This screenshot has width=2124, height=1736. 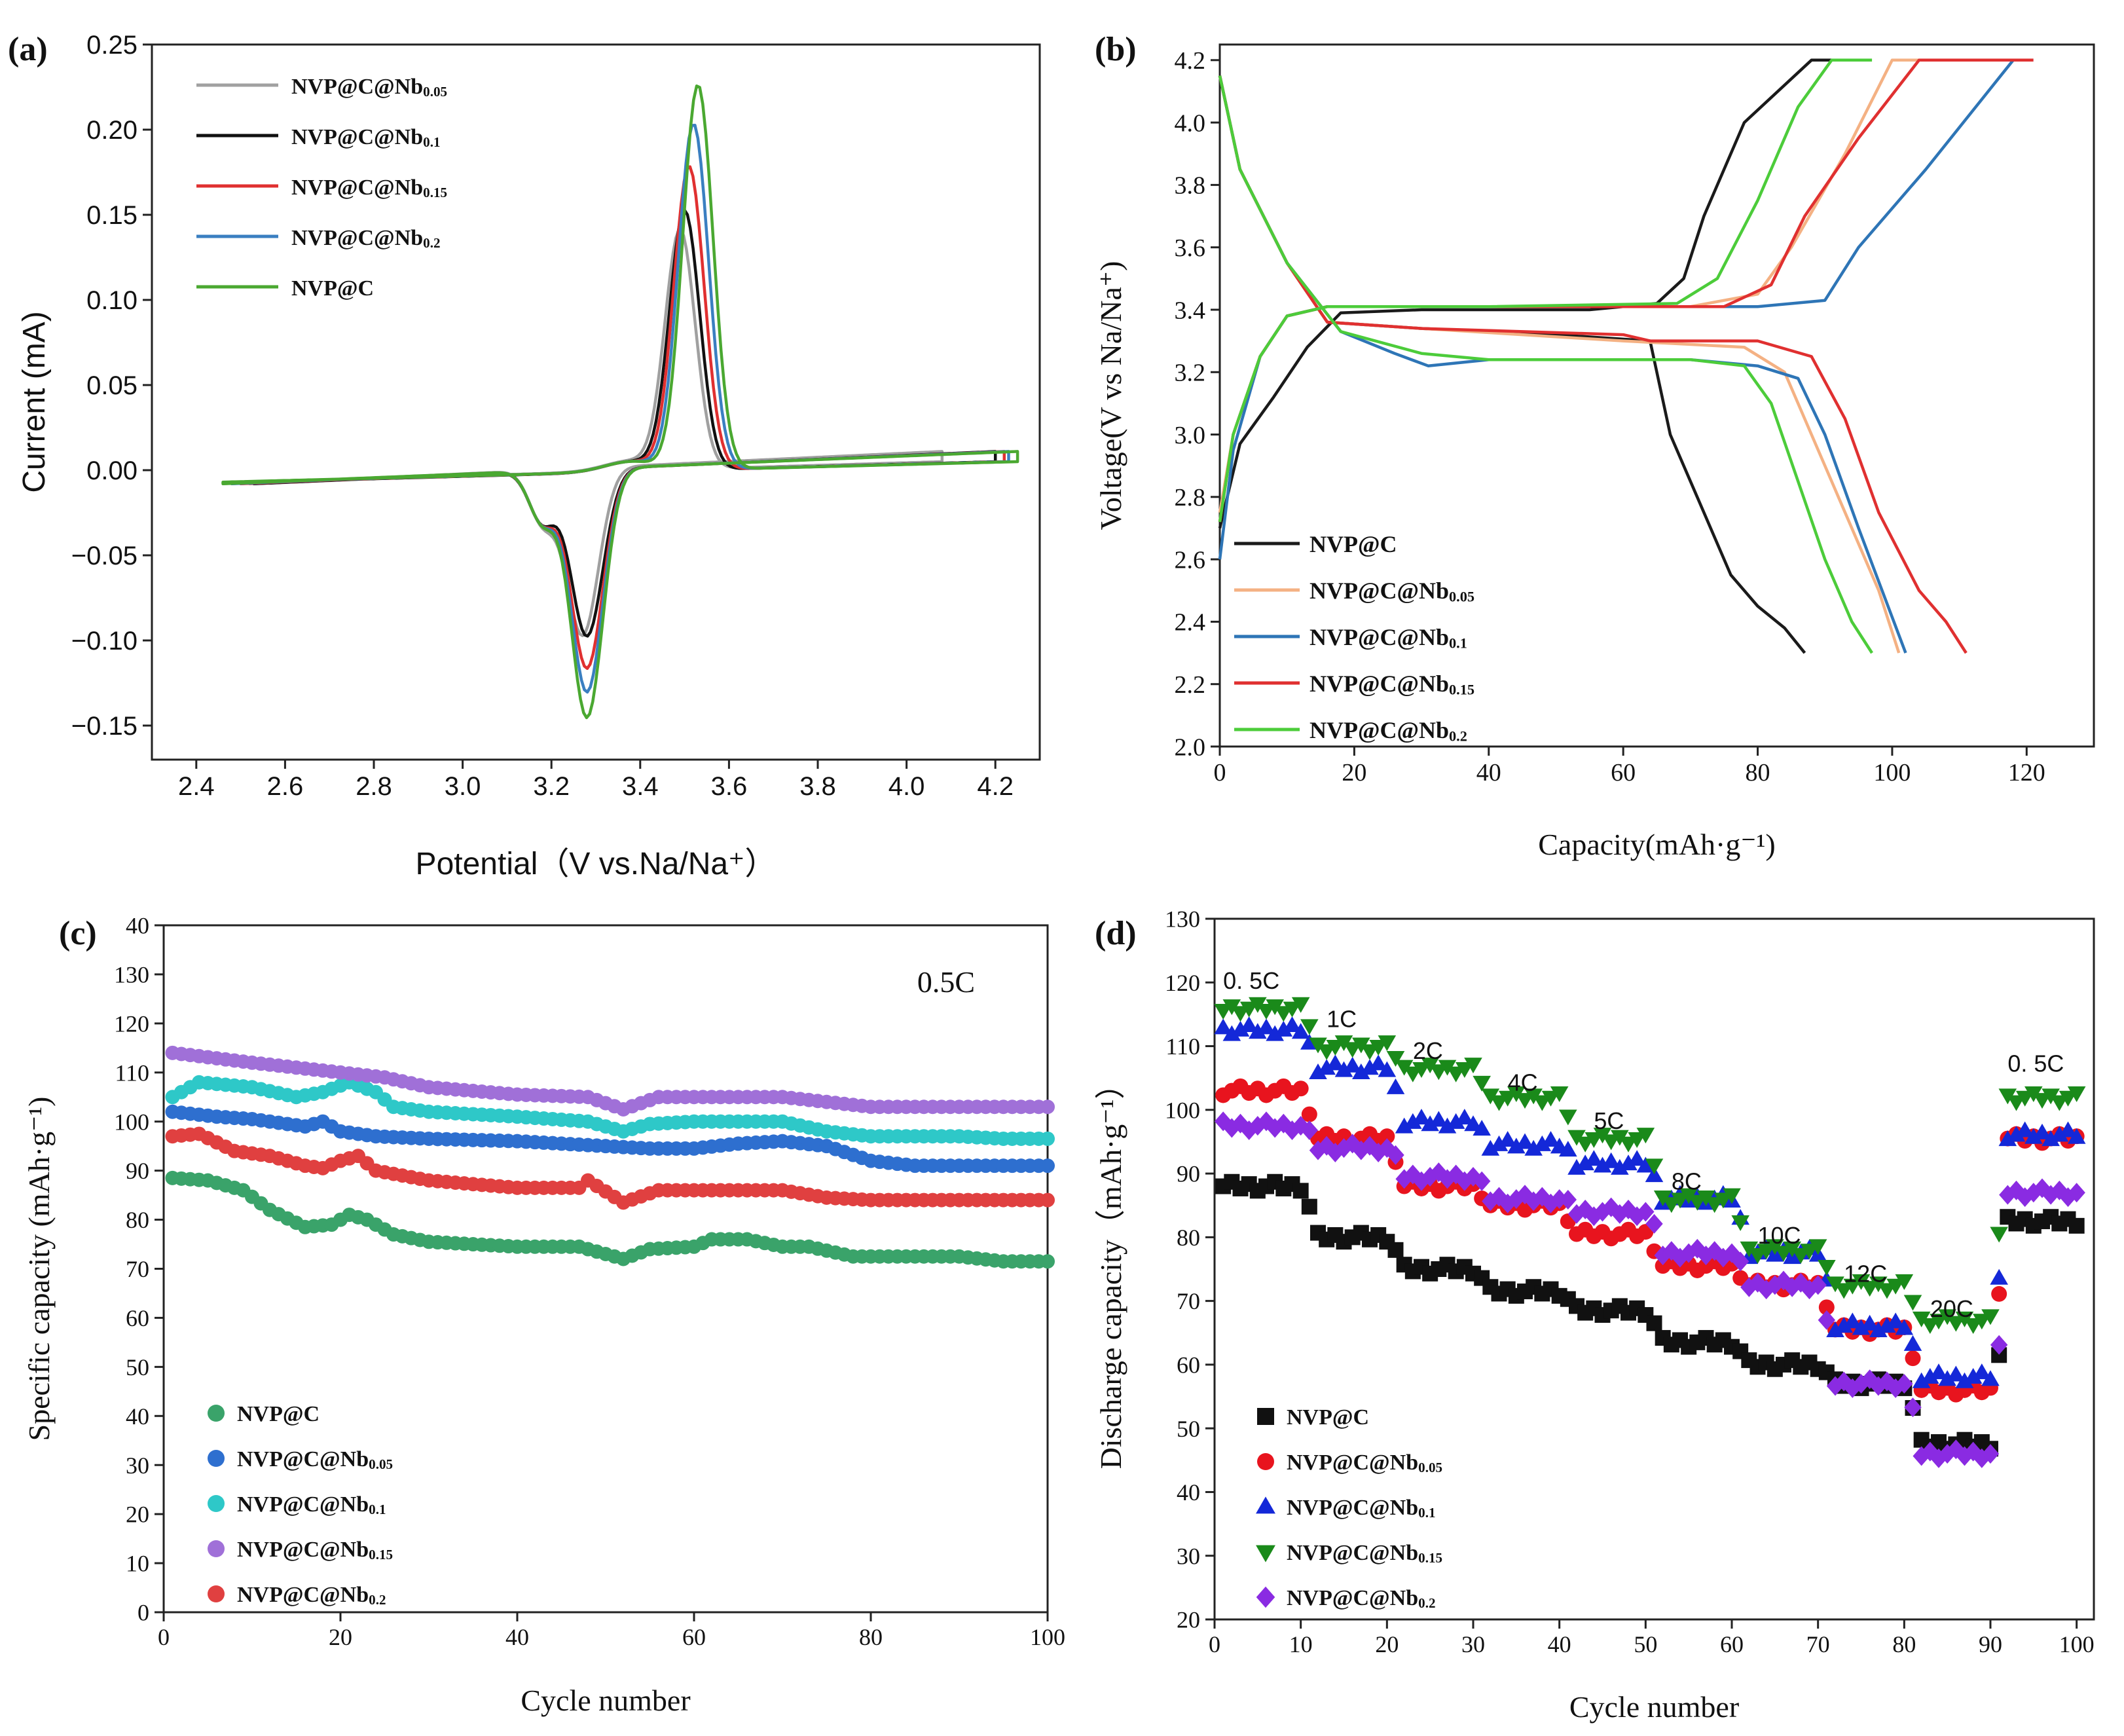 What do you see at coordinates (111, 215) in the screenshot?
I see `y-tick-label: 0.15` at bounding box center [111, 215].